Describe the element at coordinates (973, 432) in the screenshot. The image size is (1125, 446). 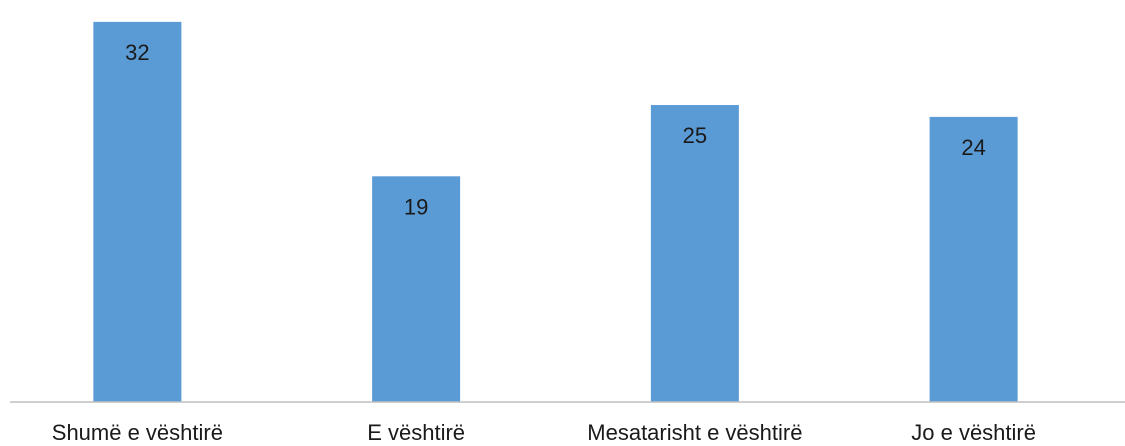
I see `category-label-3: Jo e vështirë` at that location.